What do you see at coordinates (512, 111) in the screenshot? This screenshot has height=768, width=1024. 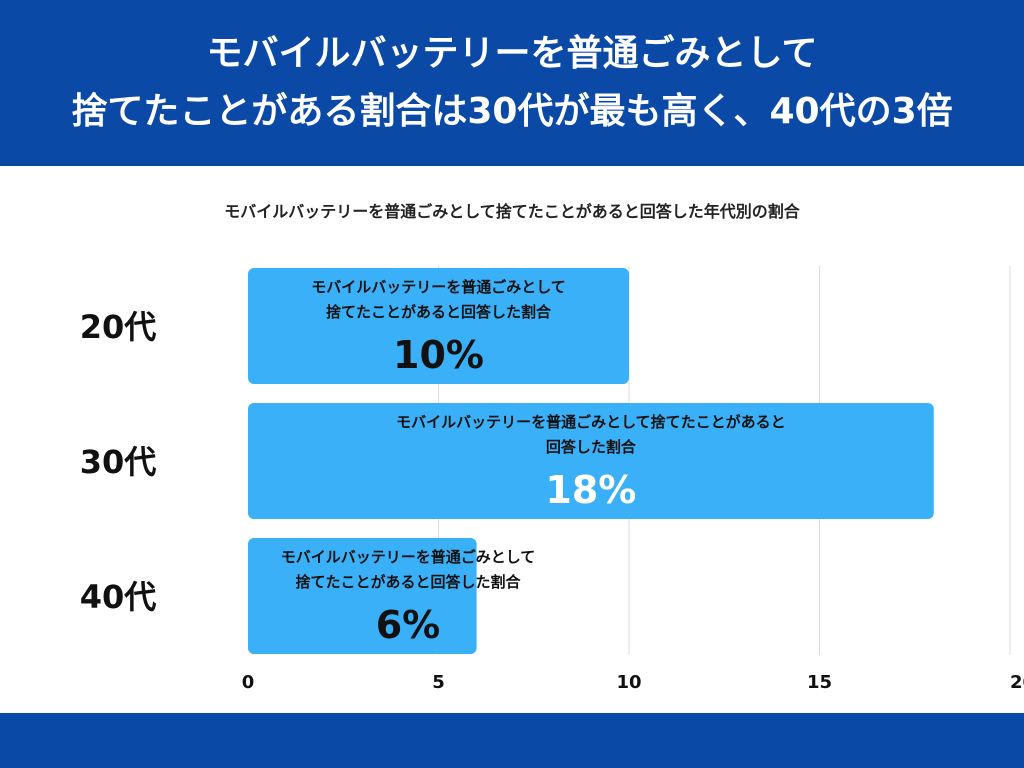 I see `title-line-2: 捨てたことがある割合は30代が最も高く、40代の3倍` at bounding box center [512, 111].